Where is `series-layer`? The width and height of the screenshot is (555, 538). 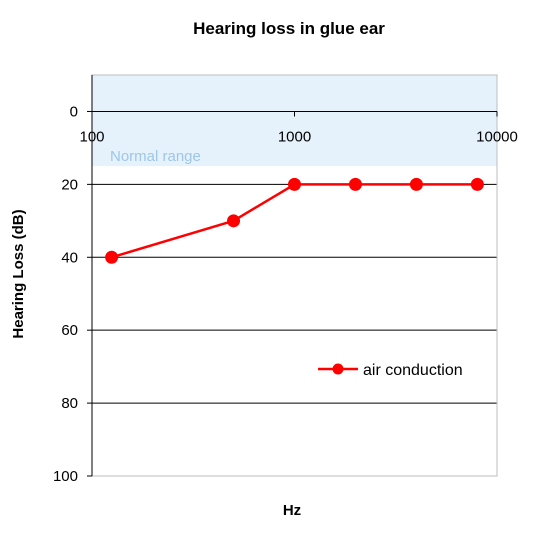
series-layer is located at coordinates (294, 220).